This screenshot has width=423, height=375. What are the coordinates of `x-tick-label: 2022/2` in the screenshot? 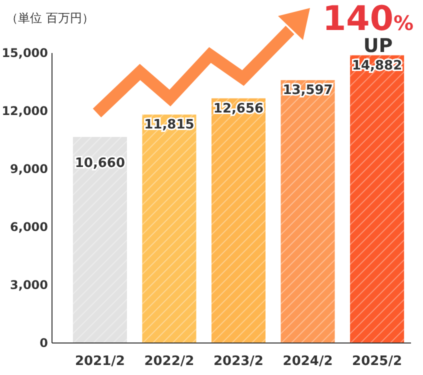 It's located at (169, 361).